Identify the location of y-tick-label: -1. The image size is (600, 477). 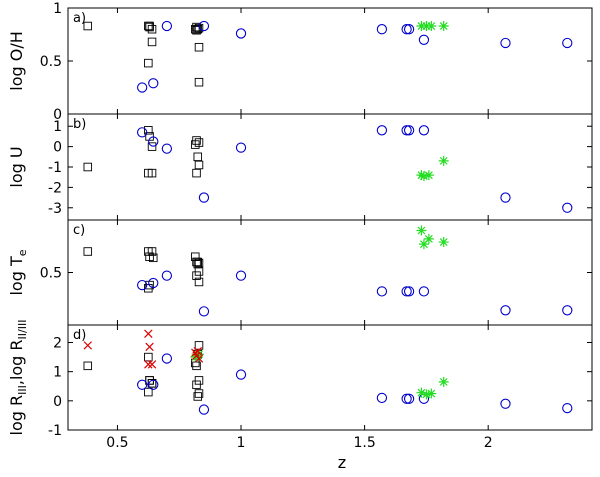
(55, 431).